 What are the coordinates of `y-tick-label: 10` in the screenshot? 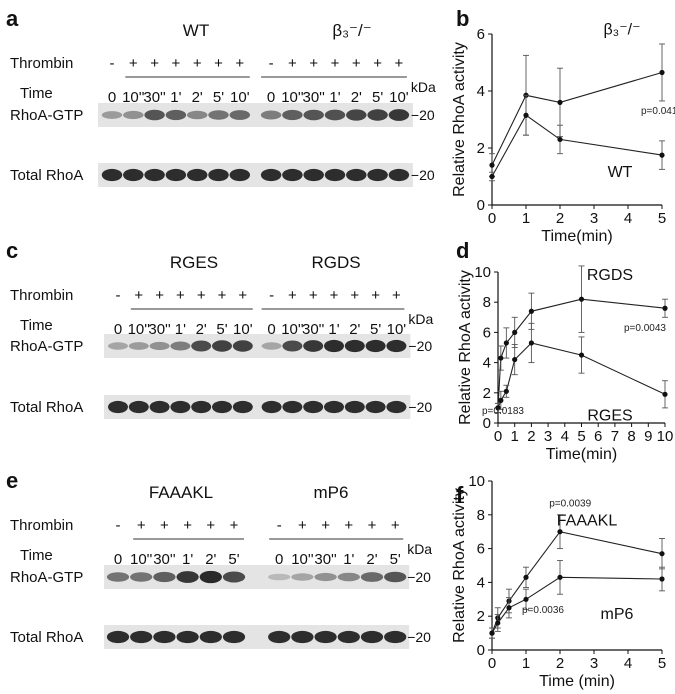 It's located at (482, 272).